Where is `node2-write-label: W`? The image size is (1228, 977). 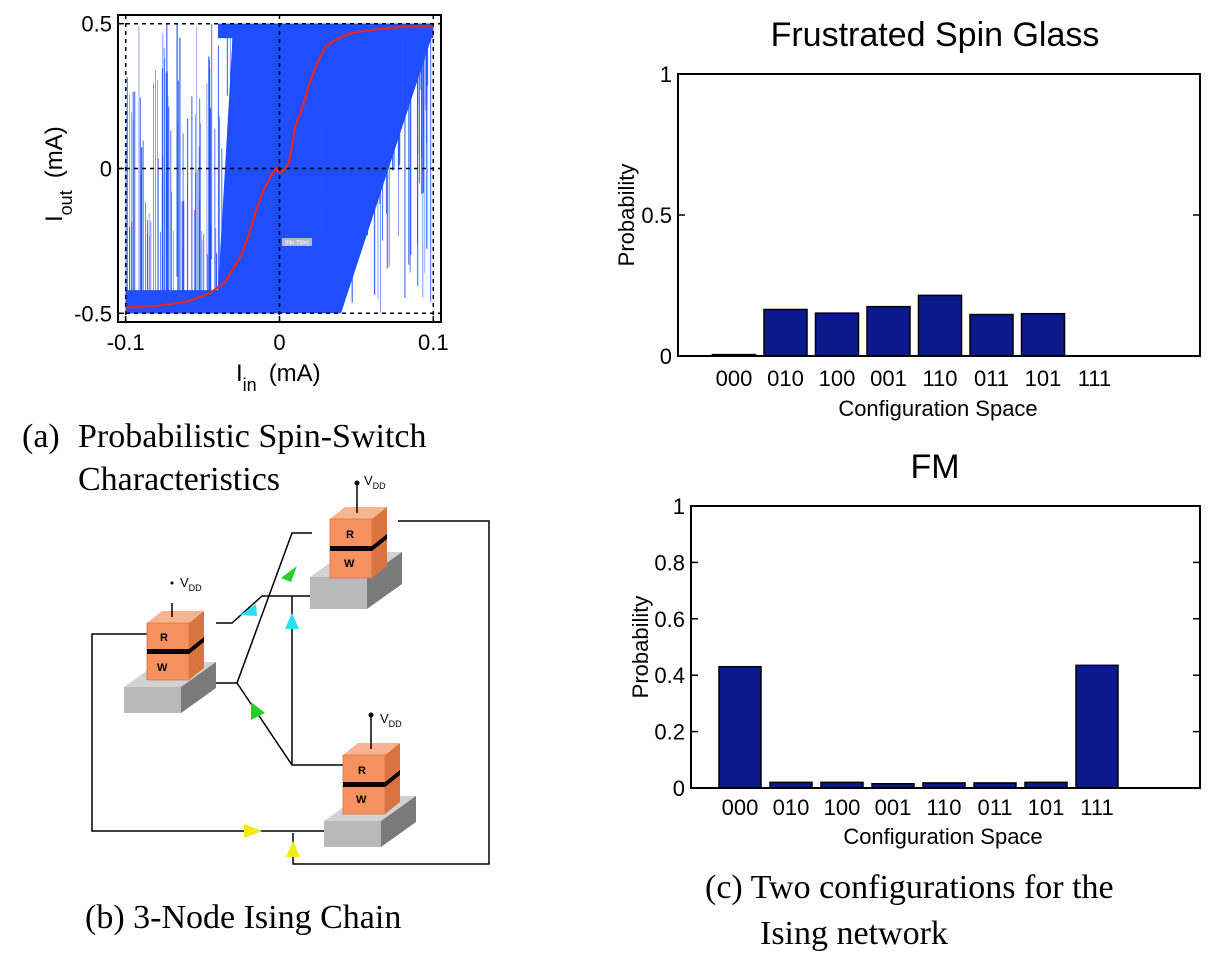 node2-write-label: W is located at coordinates (349, 564).